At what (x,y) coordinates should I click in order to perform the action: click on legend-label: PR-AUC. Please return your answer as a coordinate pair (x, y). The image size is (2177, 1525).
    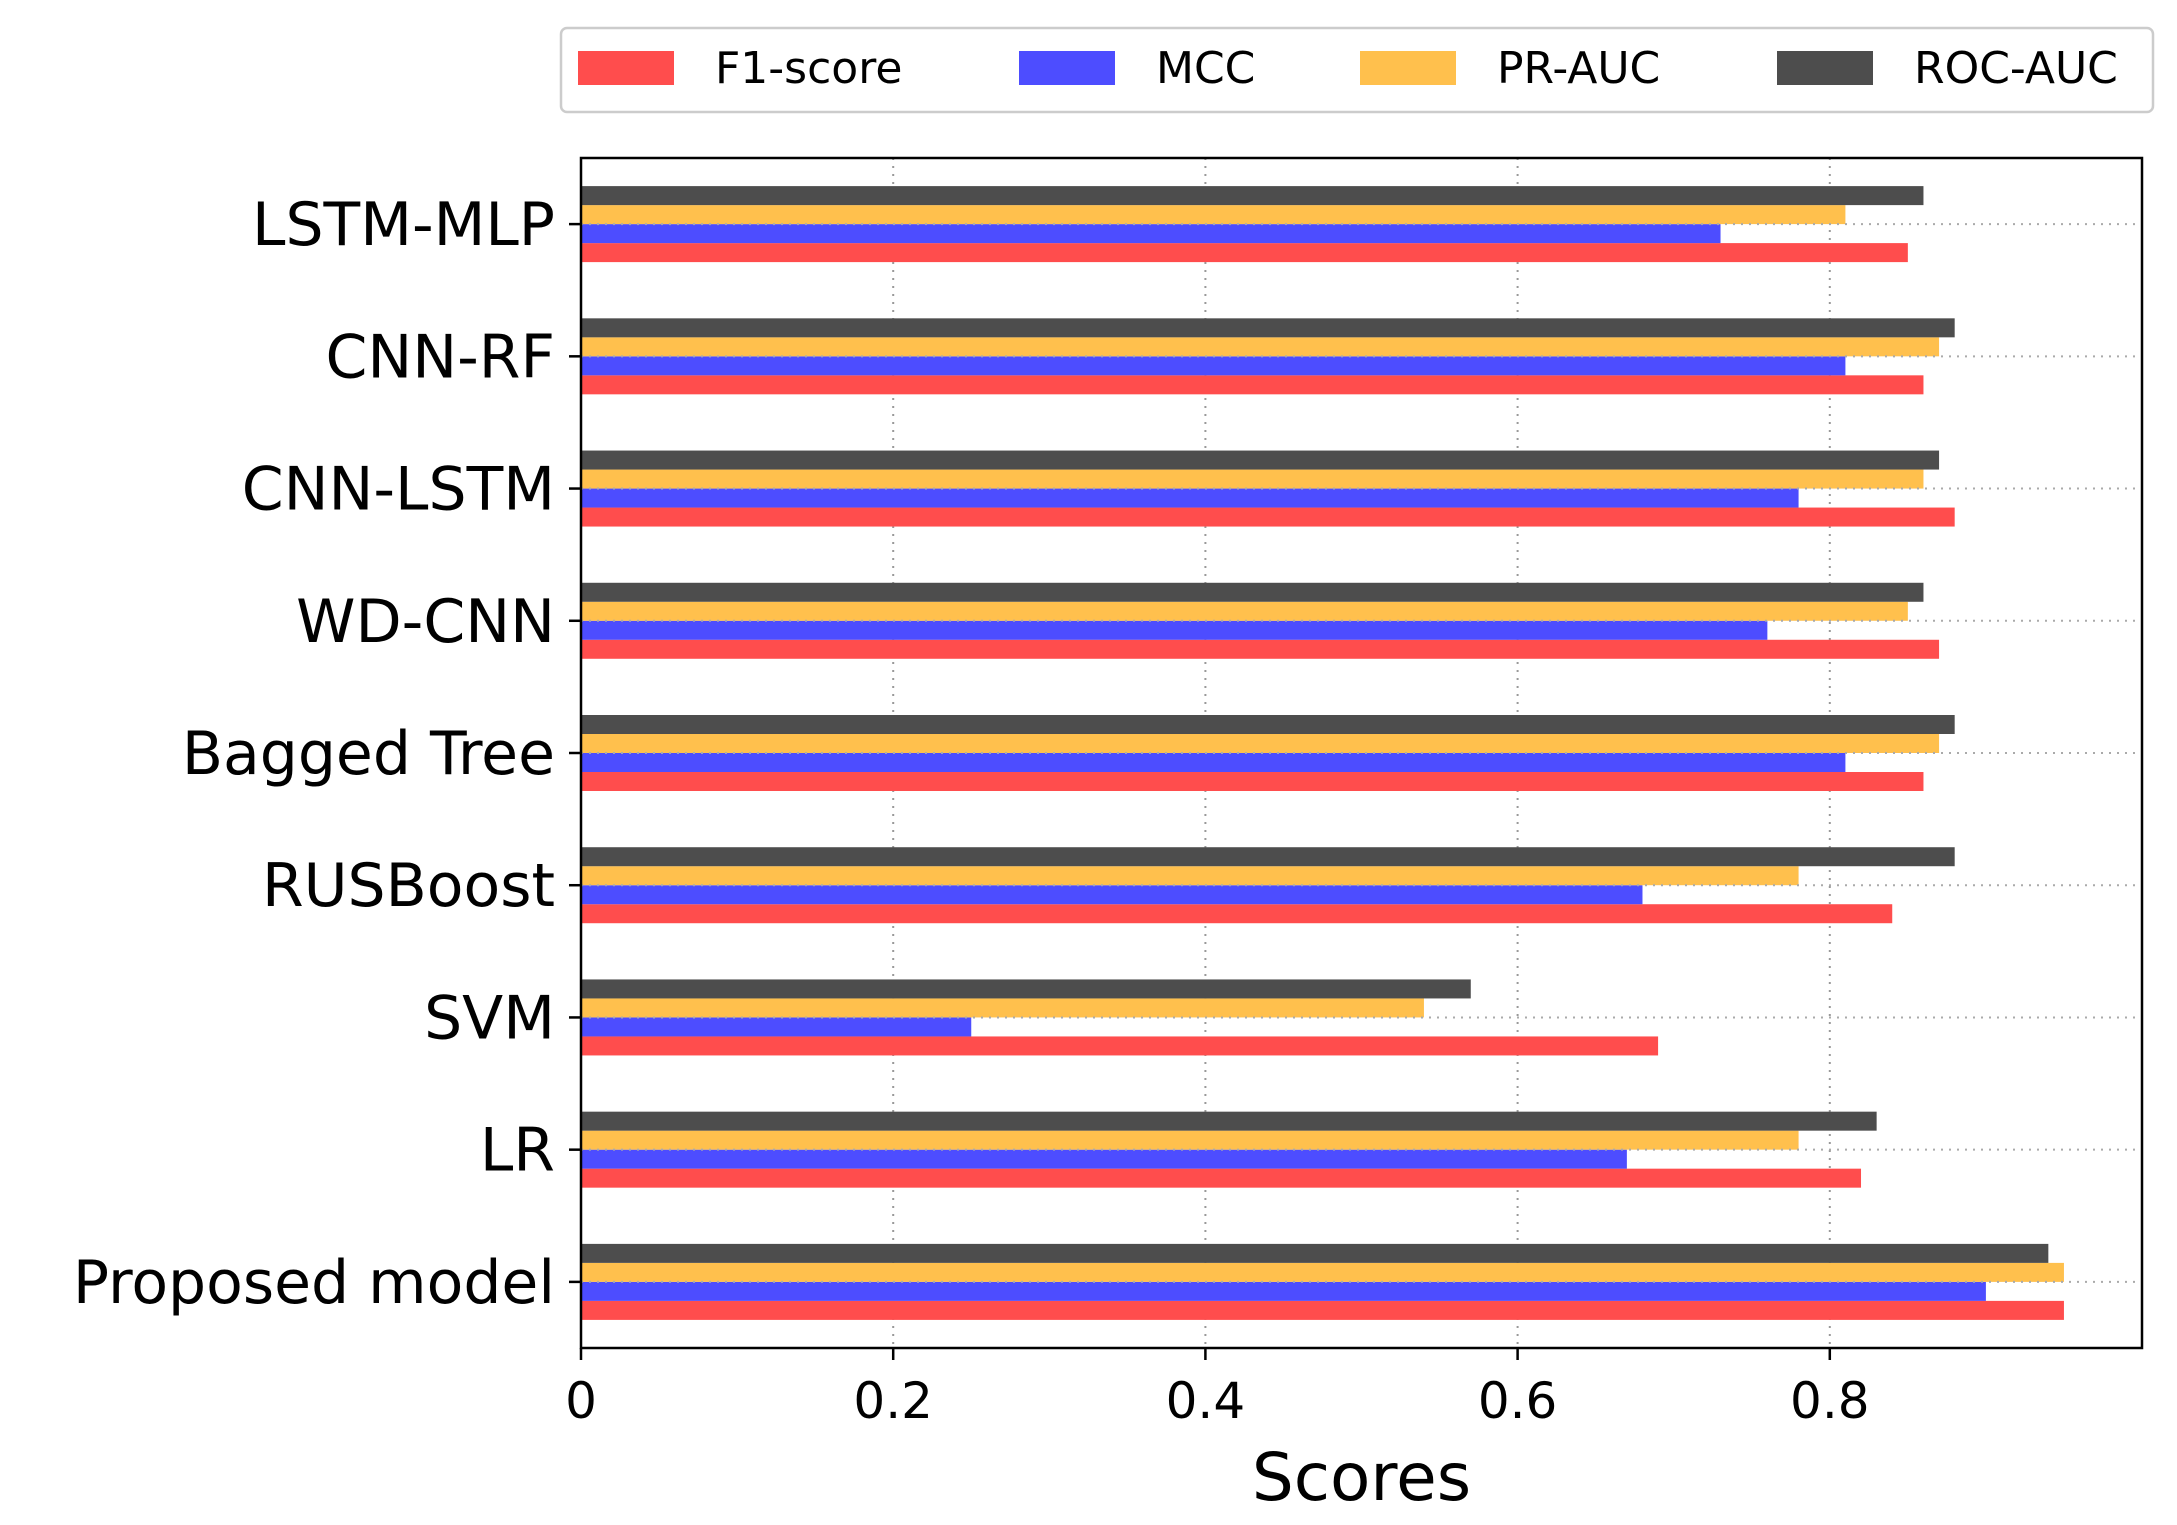
    Looking at the image, I should click on (1578, 68).